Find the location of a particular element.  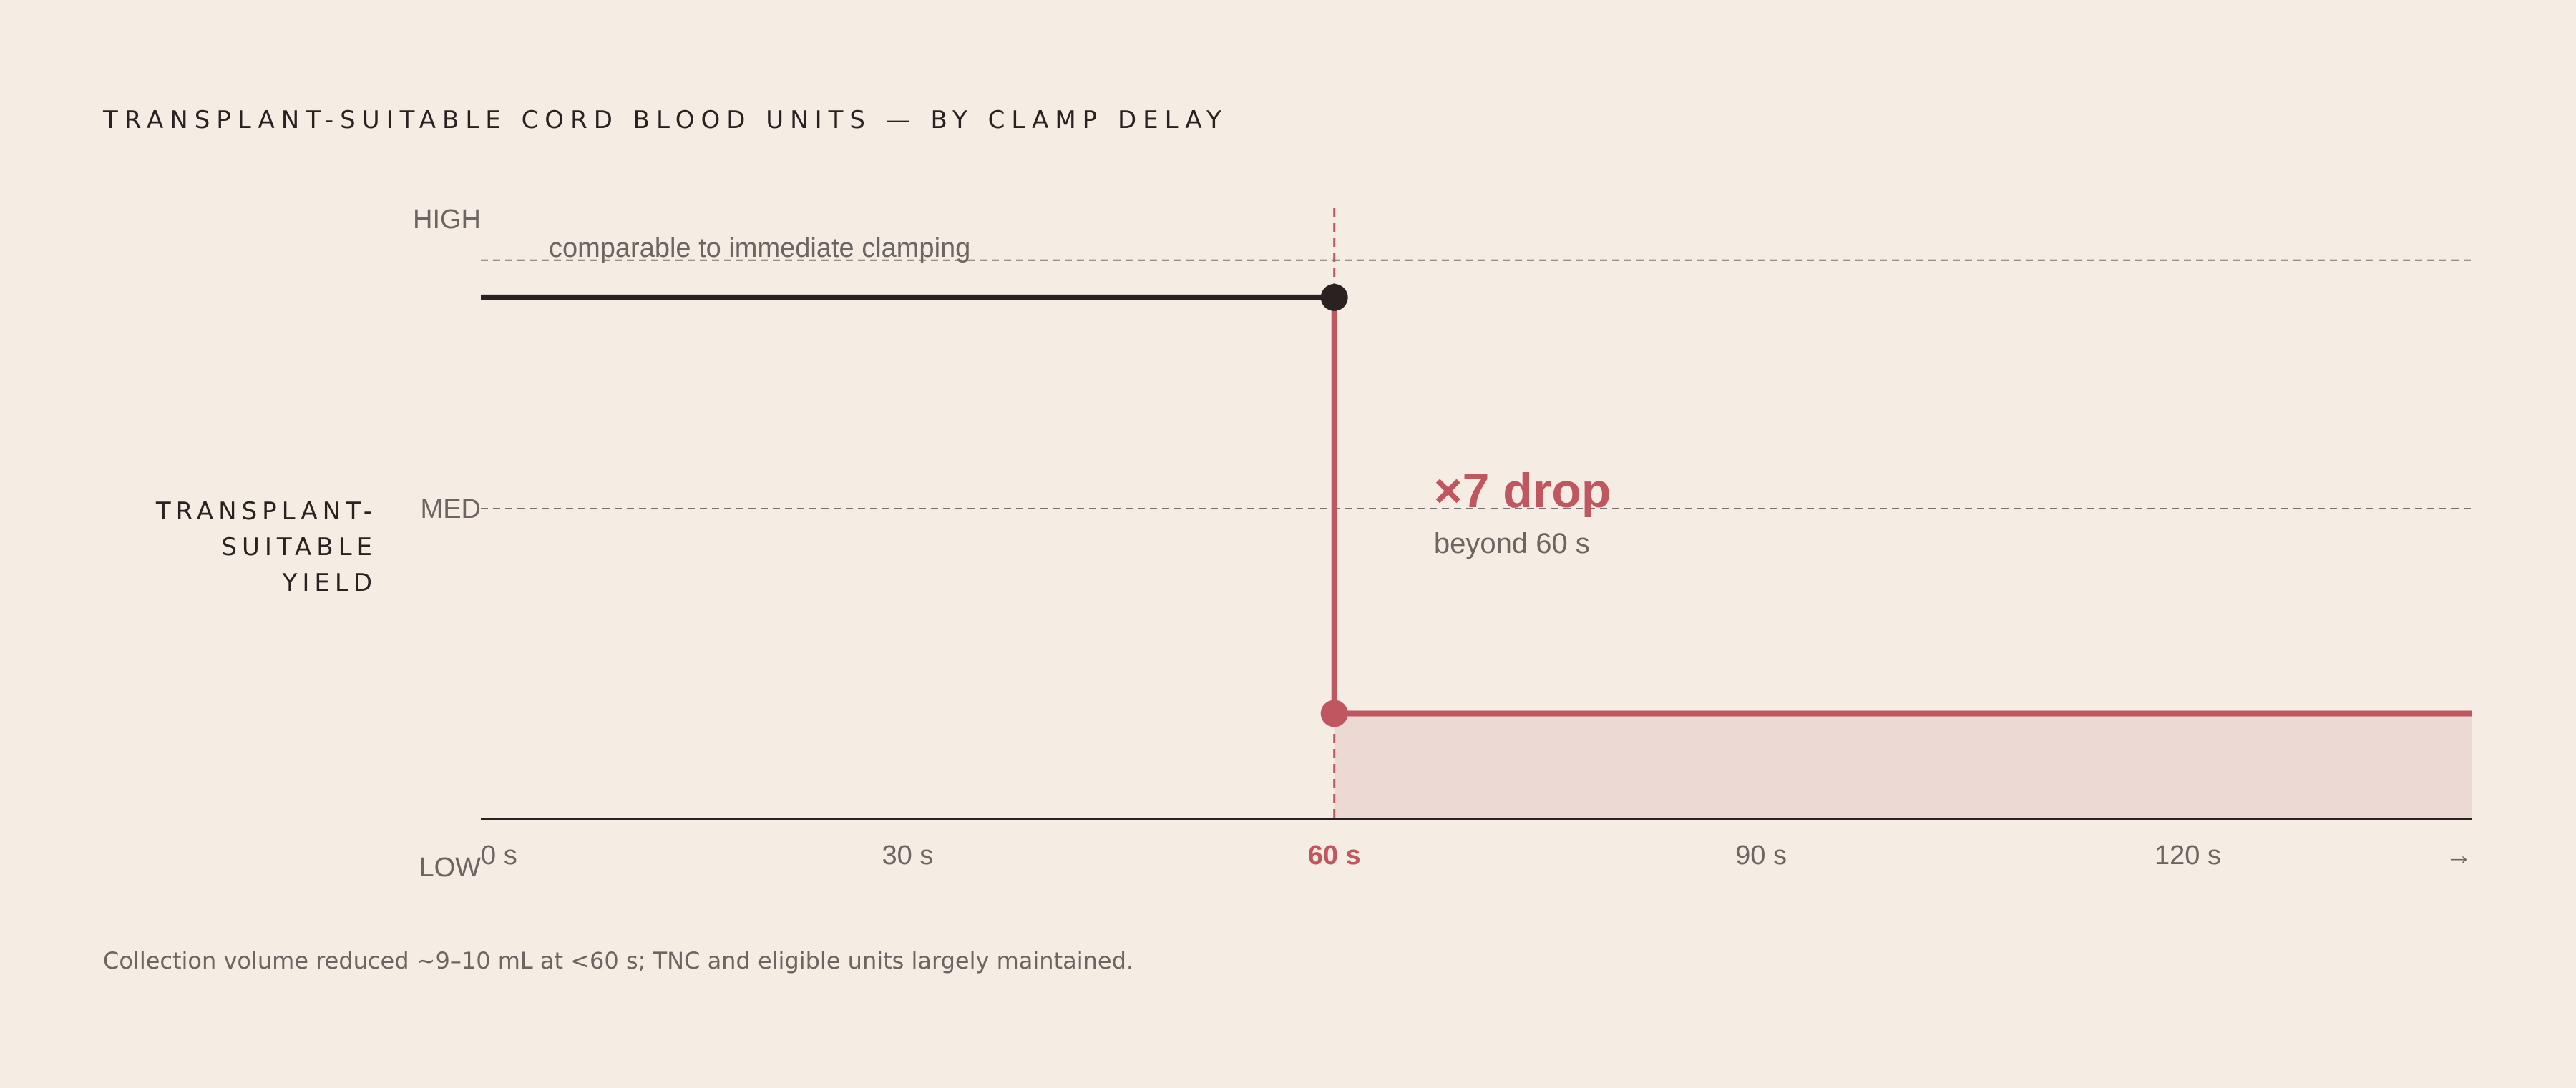

annotation-headline: ×7 drop is located at coordinates (1522, 491).